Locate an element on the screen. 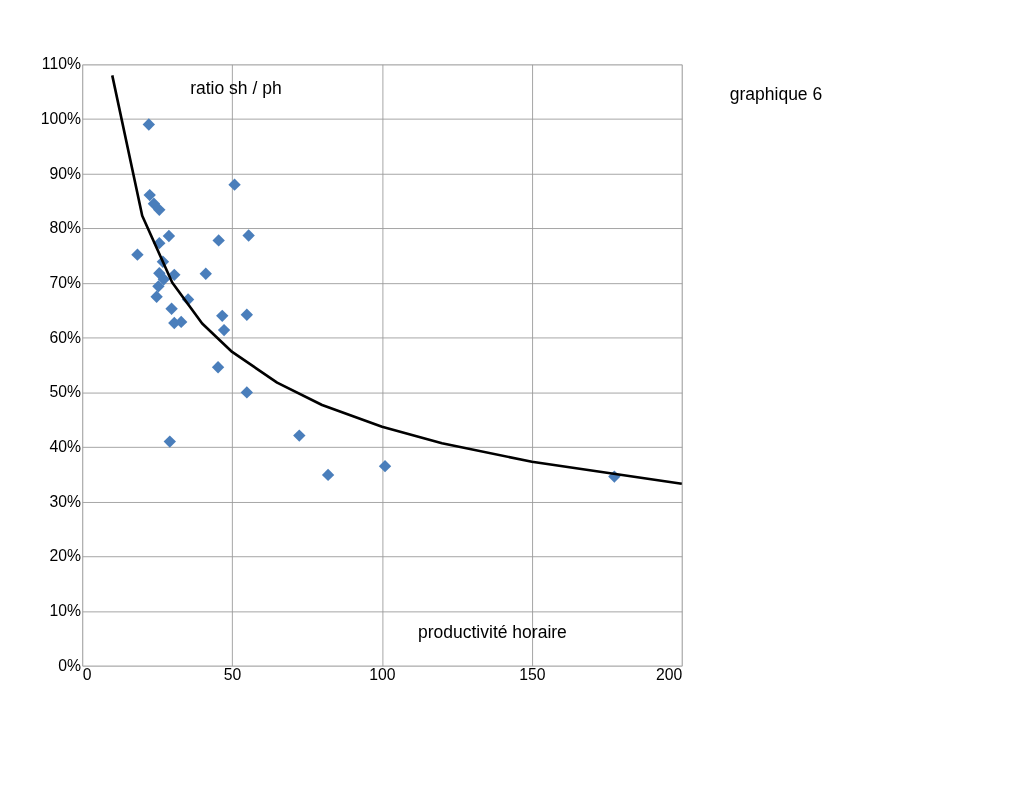 This screenshot has height=805, width=1024. y-tick-label: 20% is located at coordinates (65, 556).